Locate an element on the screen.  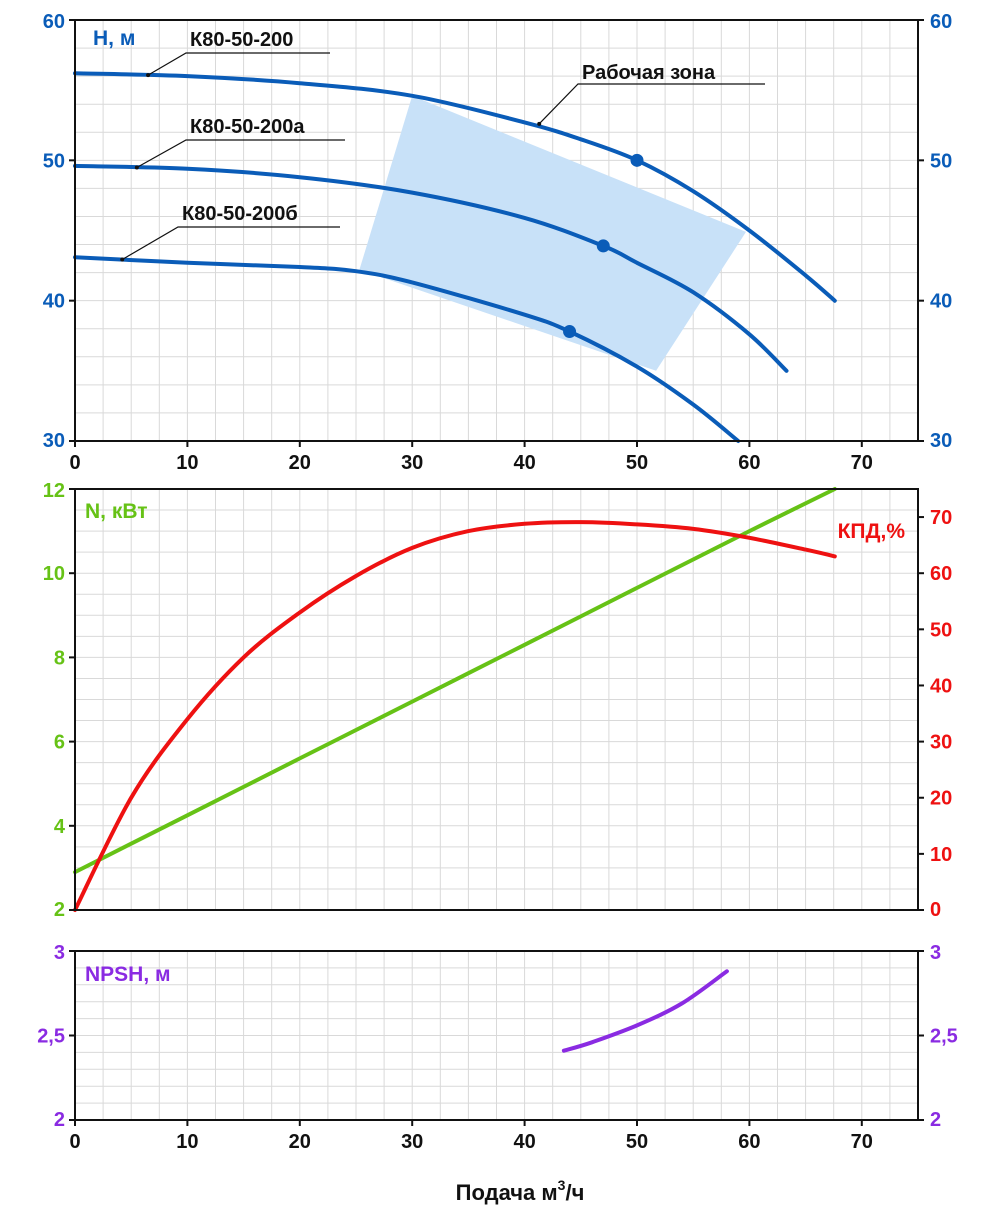
power-left-axis-tick-label: 6 is located at coordinates (59, 743).